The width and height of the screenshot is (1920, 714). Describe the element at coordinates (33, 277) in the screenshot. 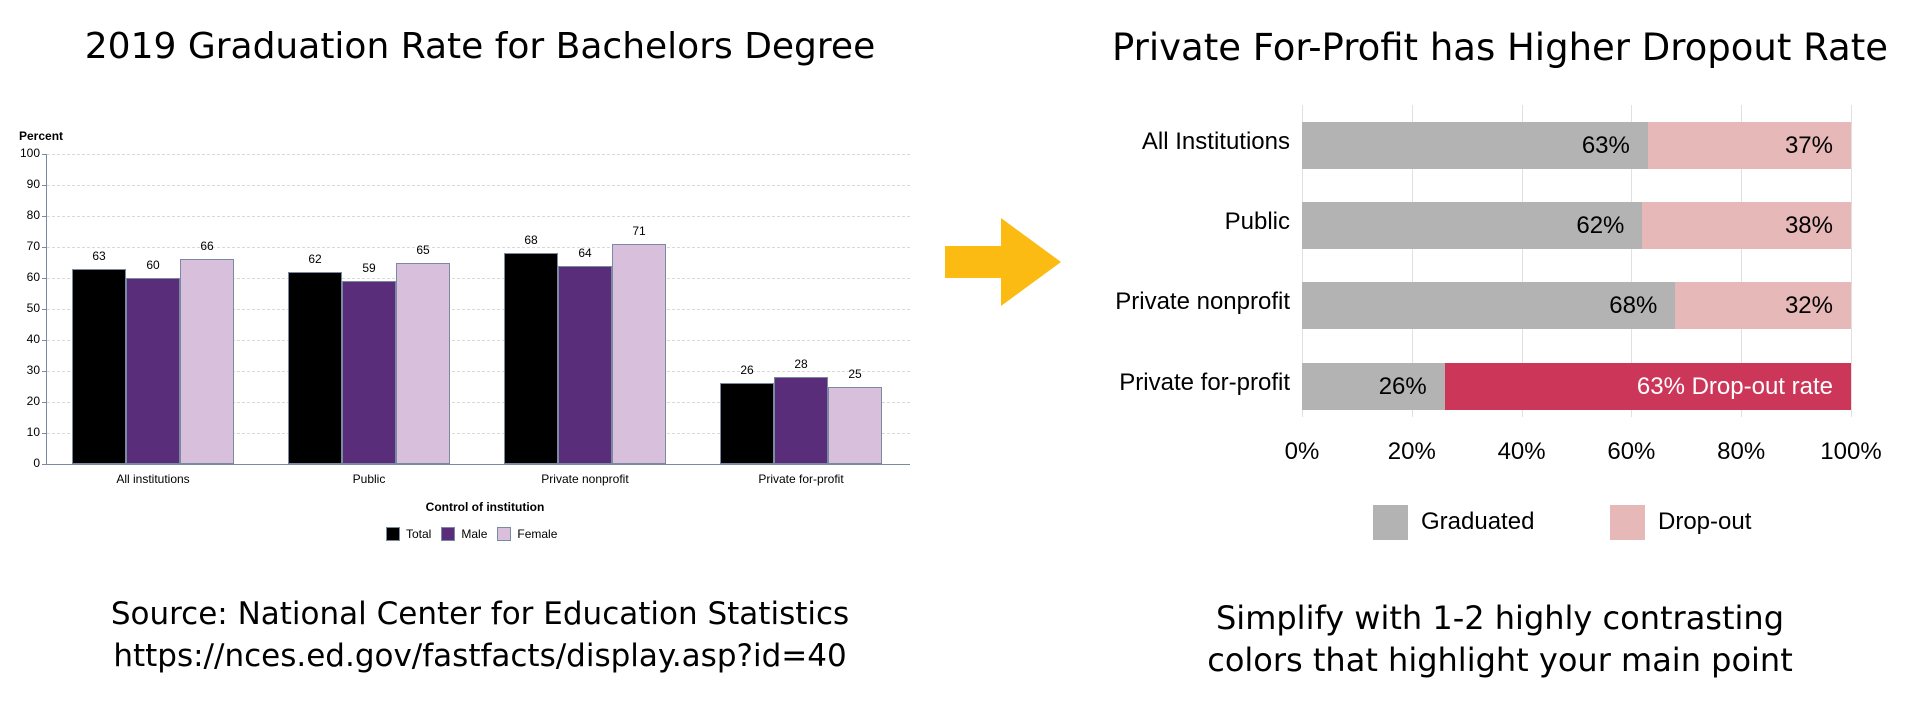

I see `y-tick-label: 60` at that location.